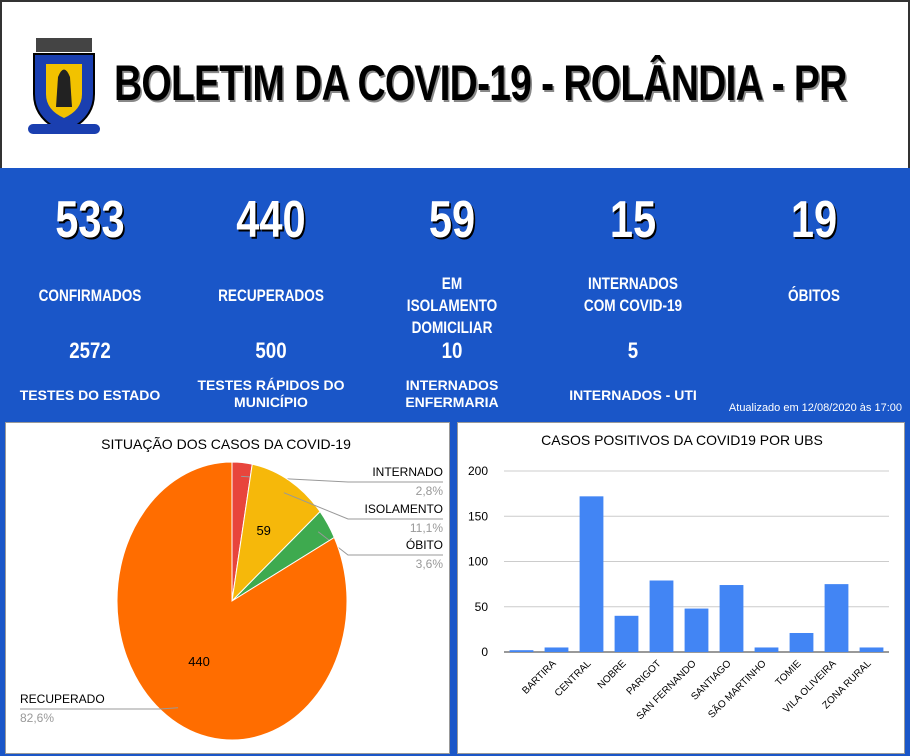 This screenshot has width=910, height=756. Describe the element at coordinates (612, 674) in the screenshot. I see `x-tick-label: NOBRE` at that location.